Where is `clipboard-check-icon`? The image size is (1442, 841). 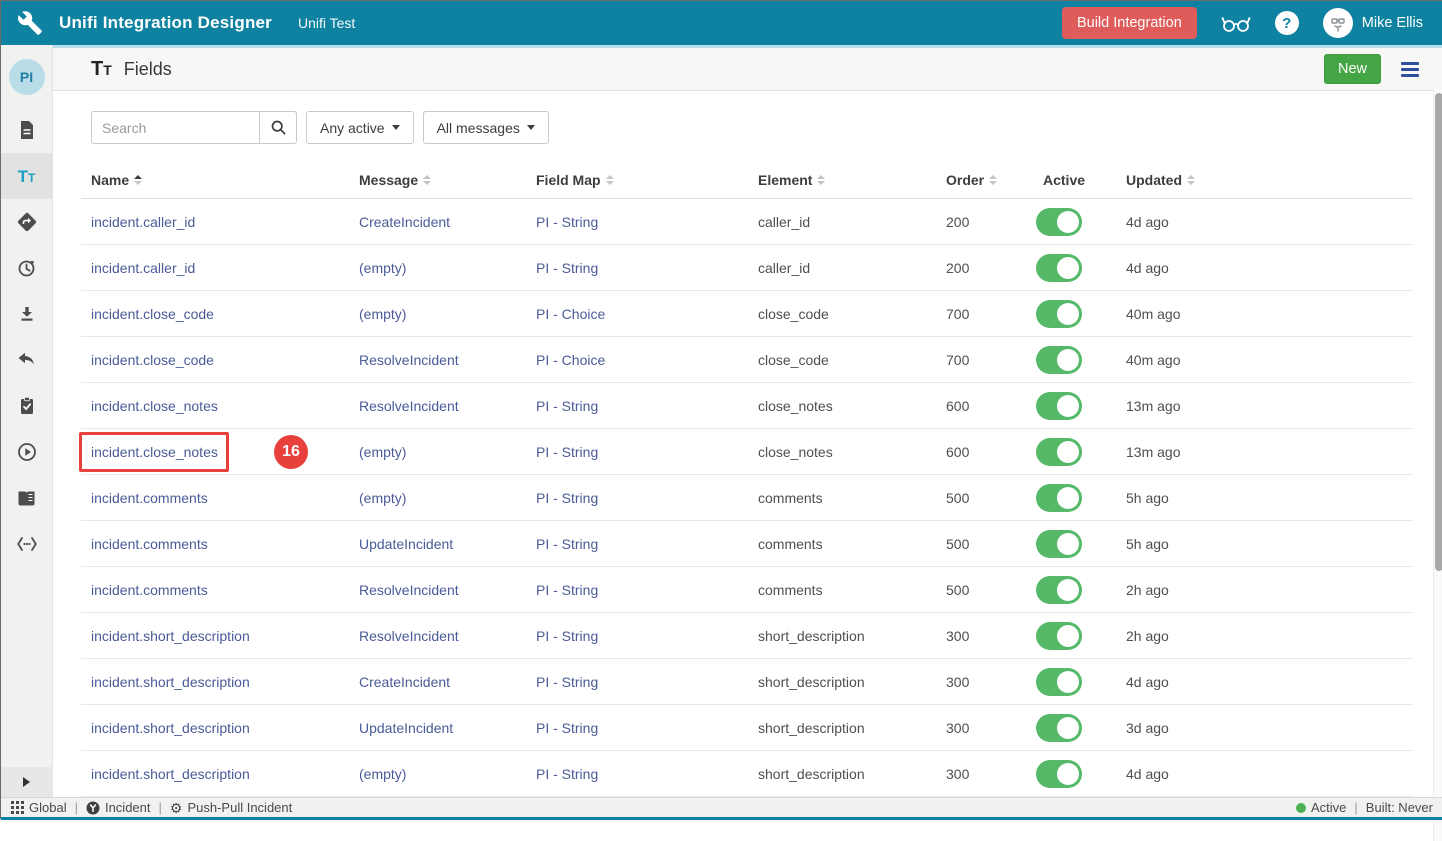
clipboard-check-icon is located at coordinates (26, 405).